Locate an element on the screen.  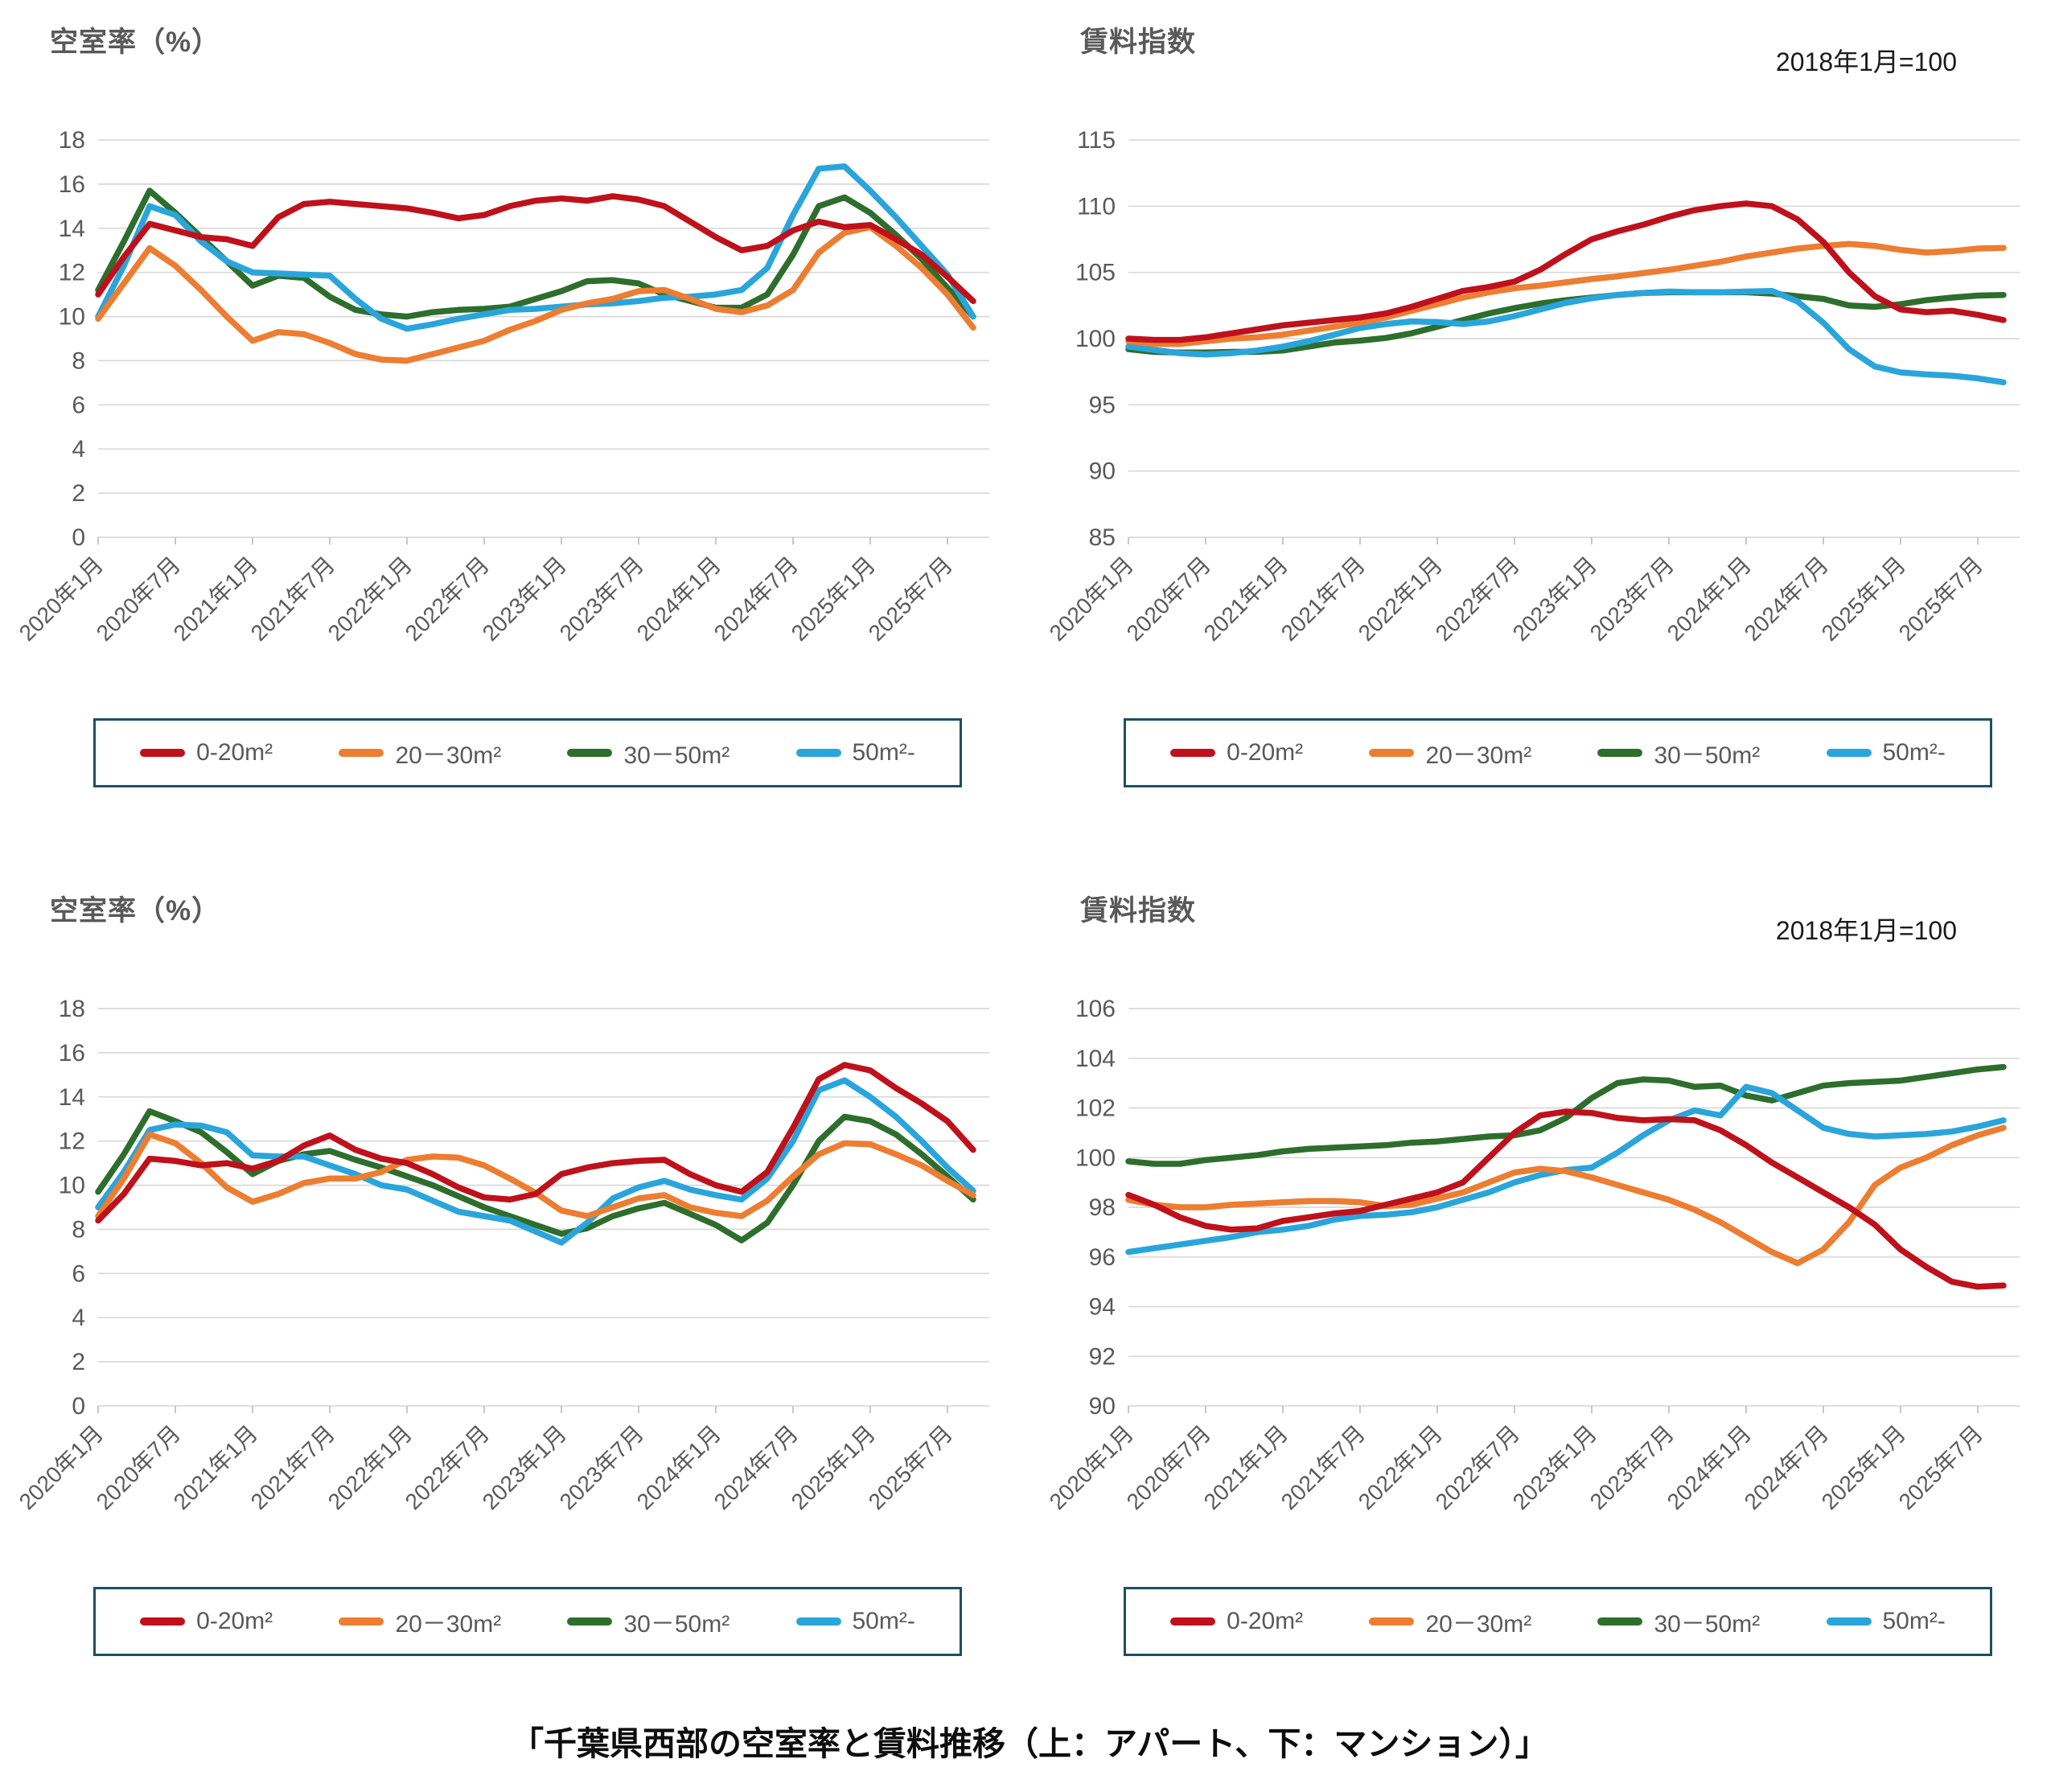
y-tick-label: 96 is located at coordinates (1102, 1257).